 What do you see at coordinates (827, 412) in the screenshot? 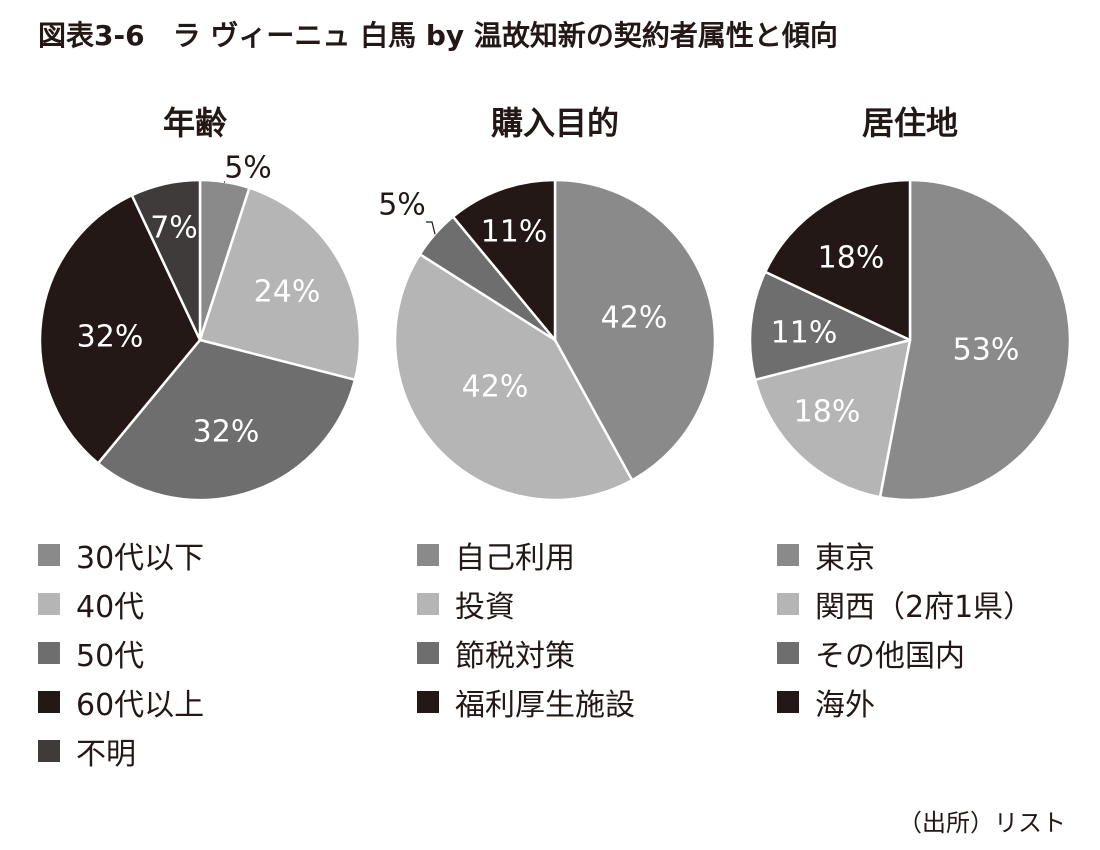
I see `value-label-residence-kansai: 18%` at bounding box center [827, 412].